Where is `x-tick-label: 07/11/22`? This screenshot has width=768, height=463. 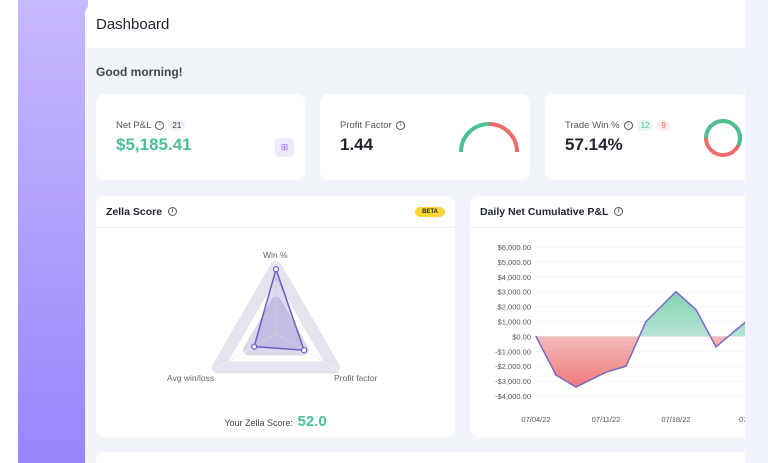 x-tick-label: 07/11/22 is located at coordinates (606, 419).